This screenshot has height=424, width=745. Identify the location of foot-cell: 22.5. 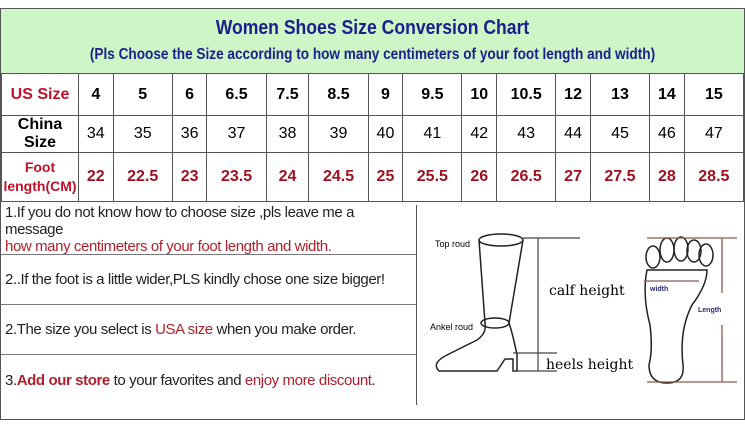
(142, 177).